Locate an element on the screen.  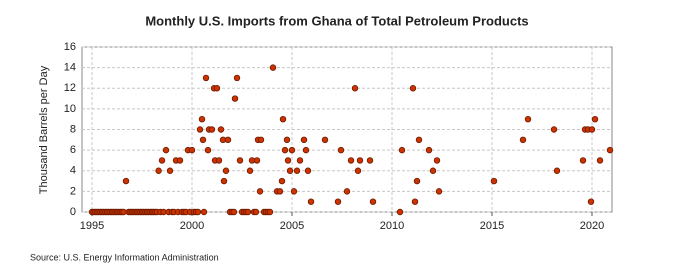
y-axis-label: Thousand Barrels per Day is located at coordinates (44, 129).